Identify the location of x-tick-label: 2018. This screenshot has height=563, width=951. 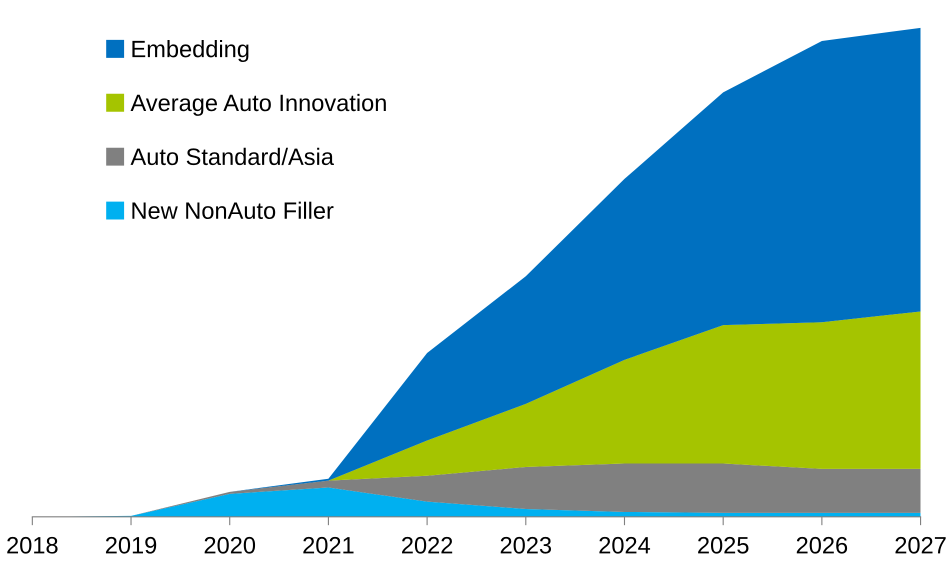
(32, 545).